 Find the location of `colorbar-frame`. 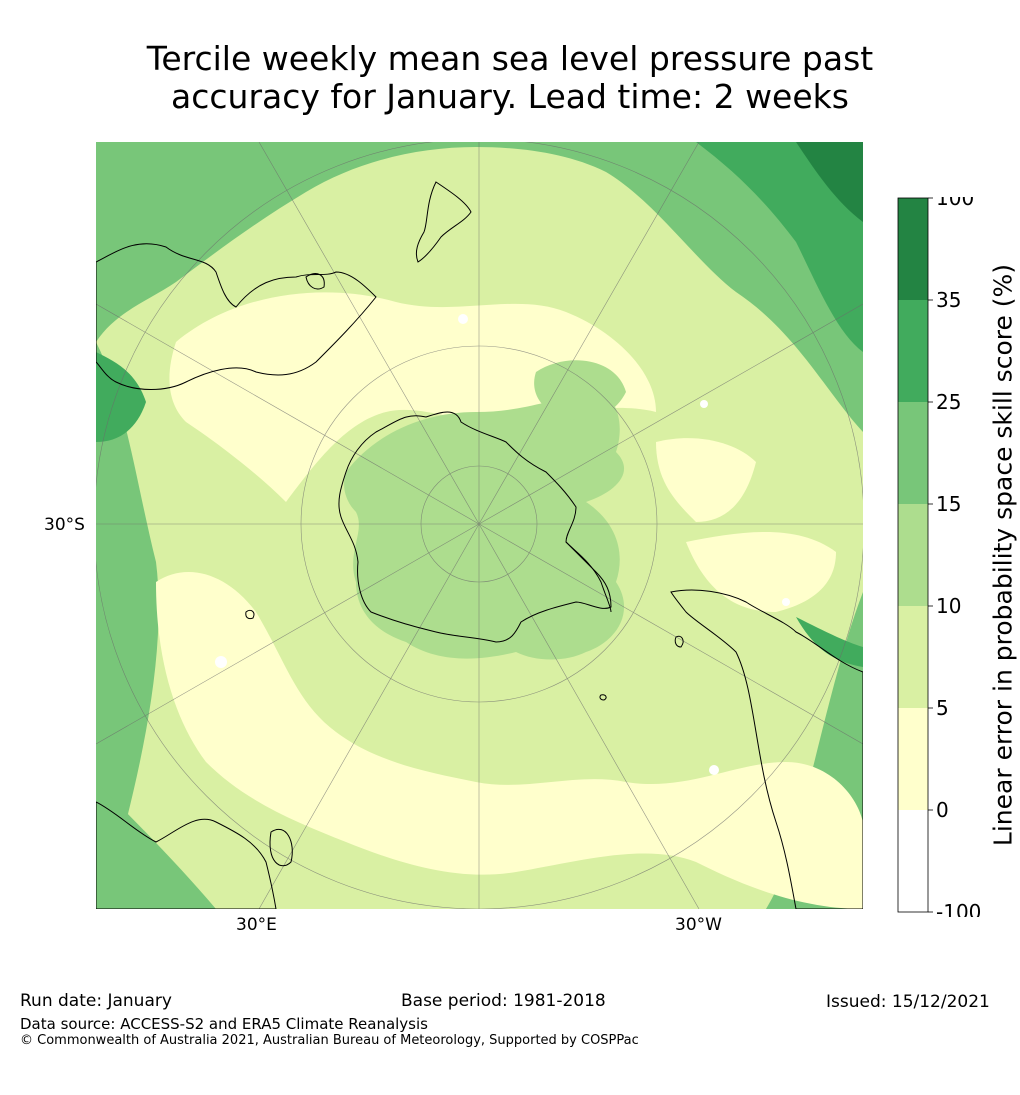

colorbar-frame is located at coordinates (913, 555).